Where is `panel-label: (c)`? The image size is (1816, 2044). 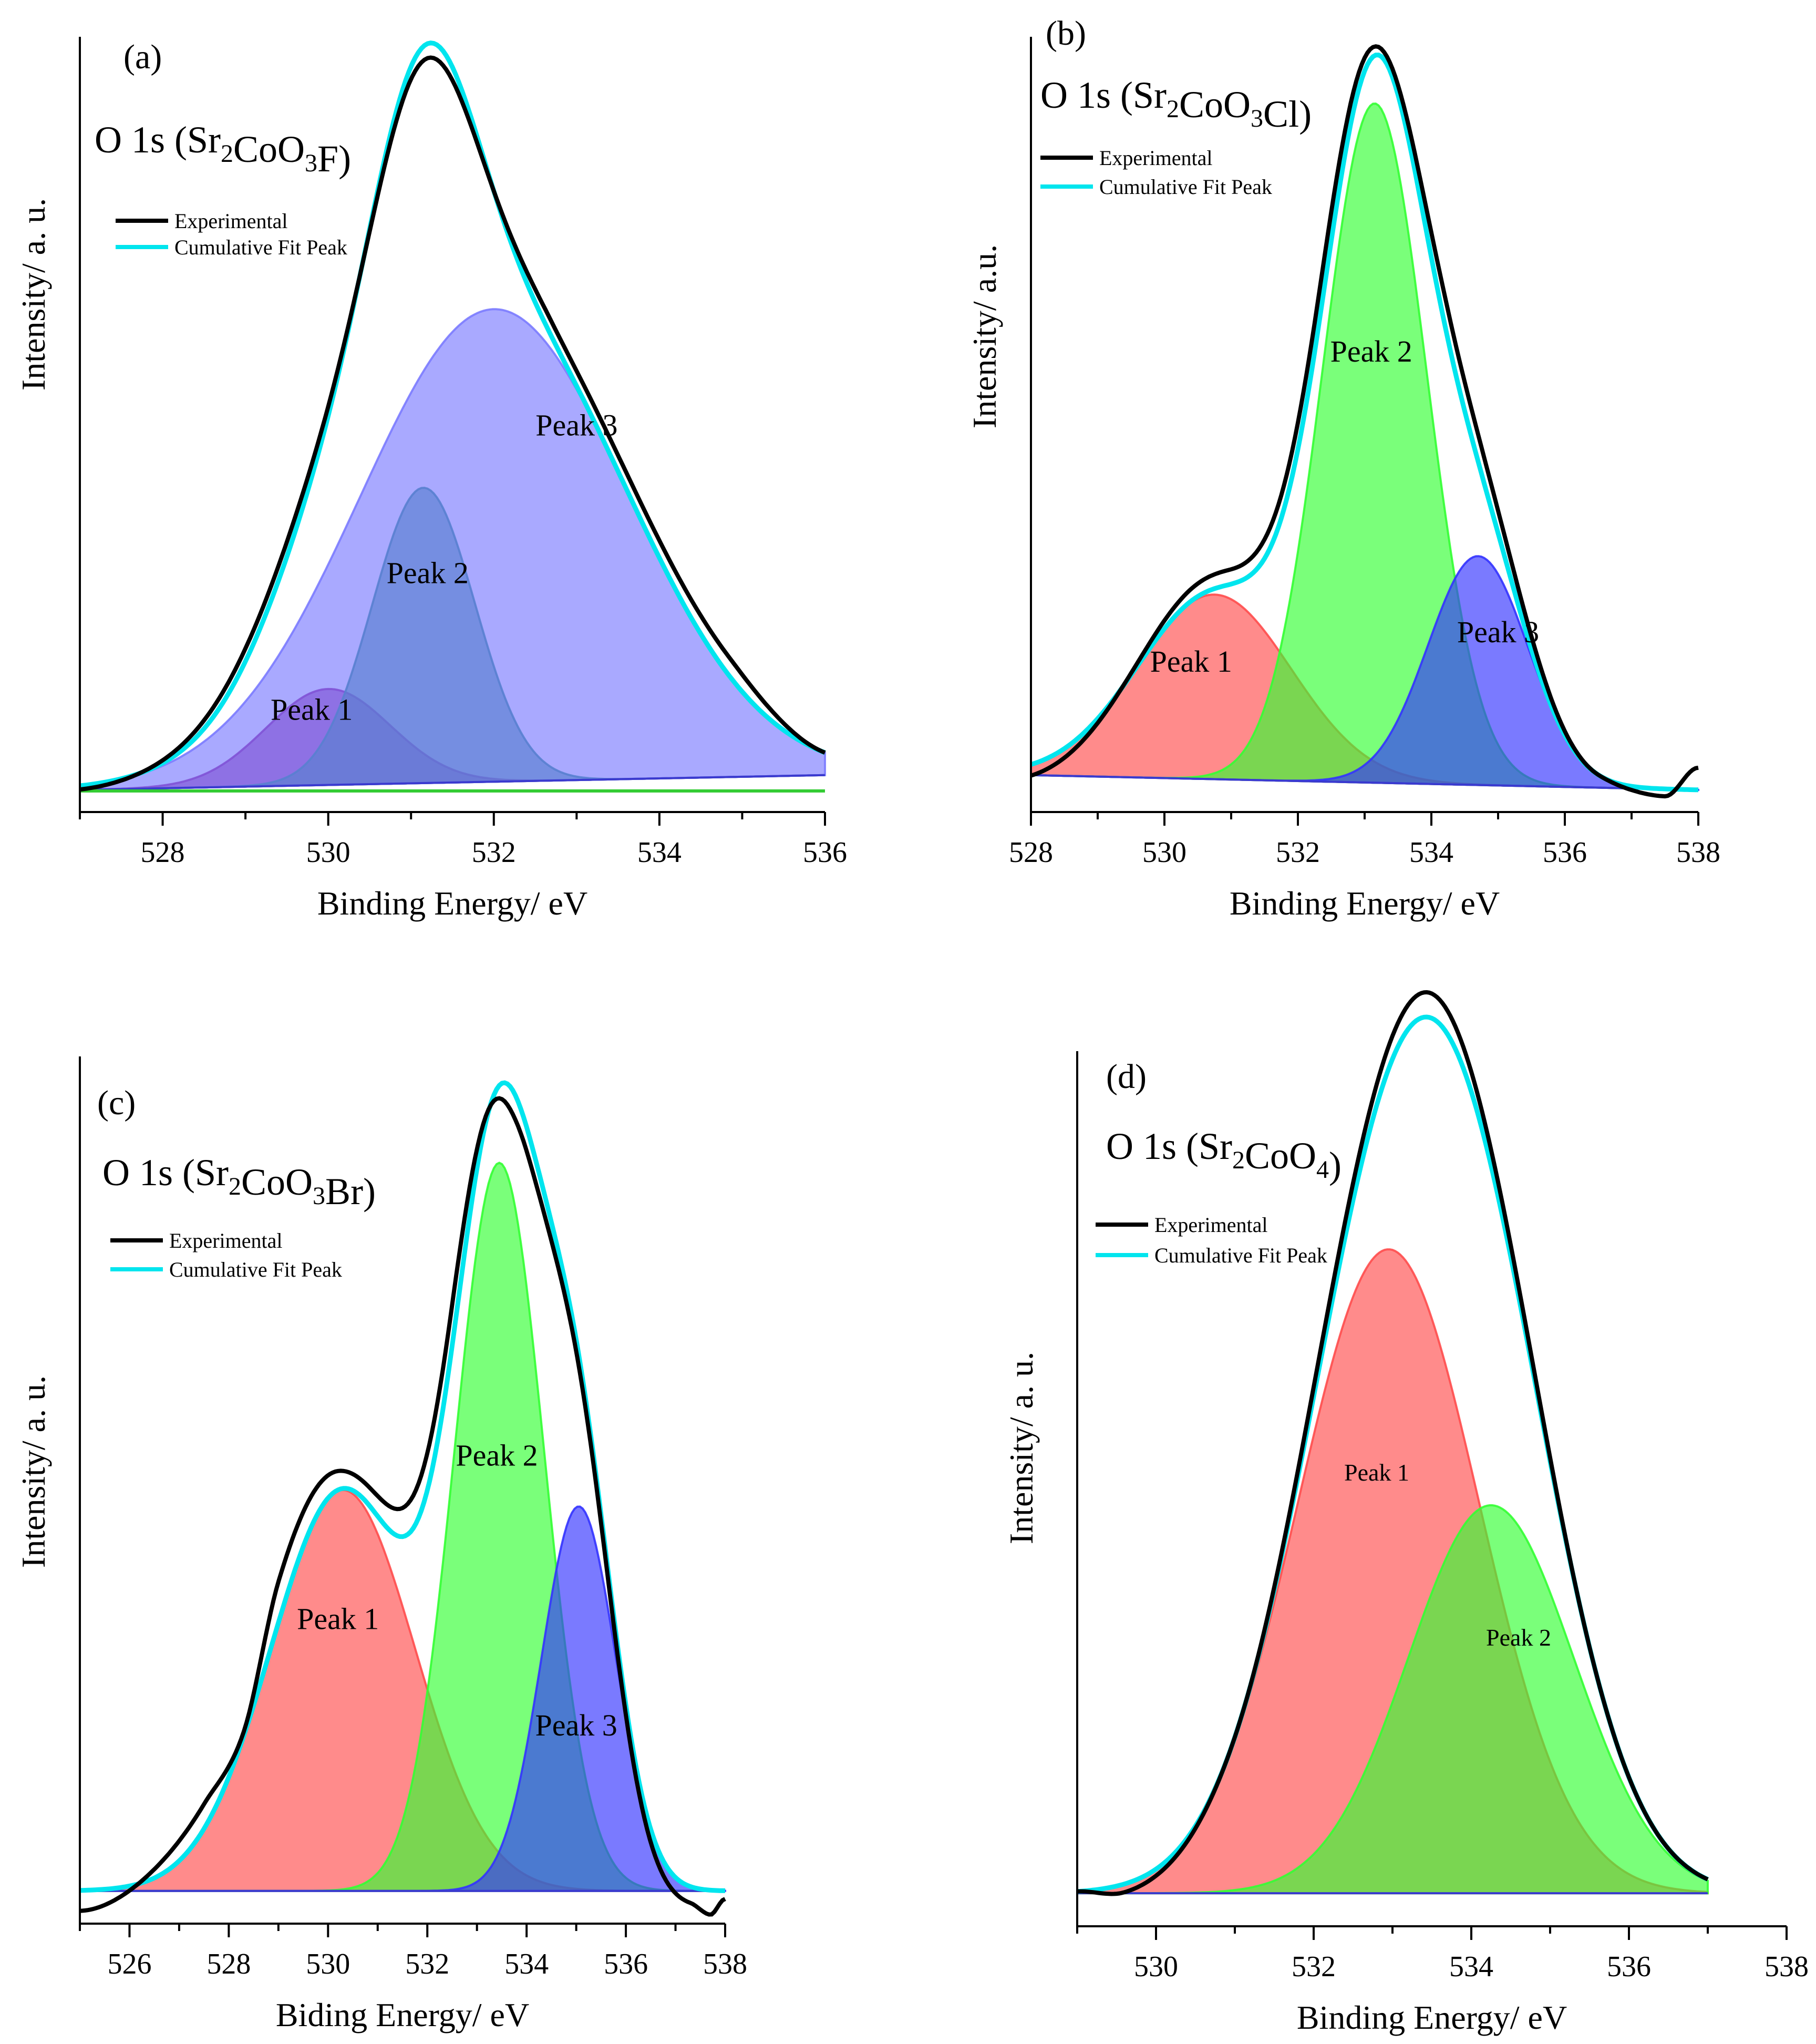
panel-label: (c) is located at coordinates (116, 1103).